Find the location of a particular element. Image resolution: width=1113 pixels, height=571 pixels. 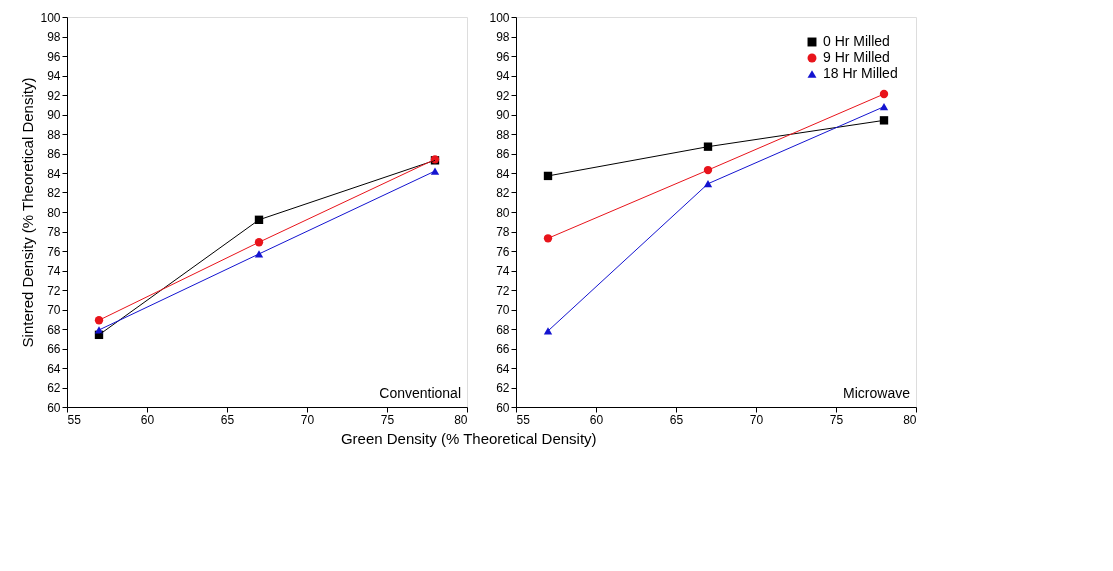

y-axis-title: Sintered Density (% Theoretical Density) is located at coordinates (28, 212).